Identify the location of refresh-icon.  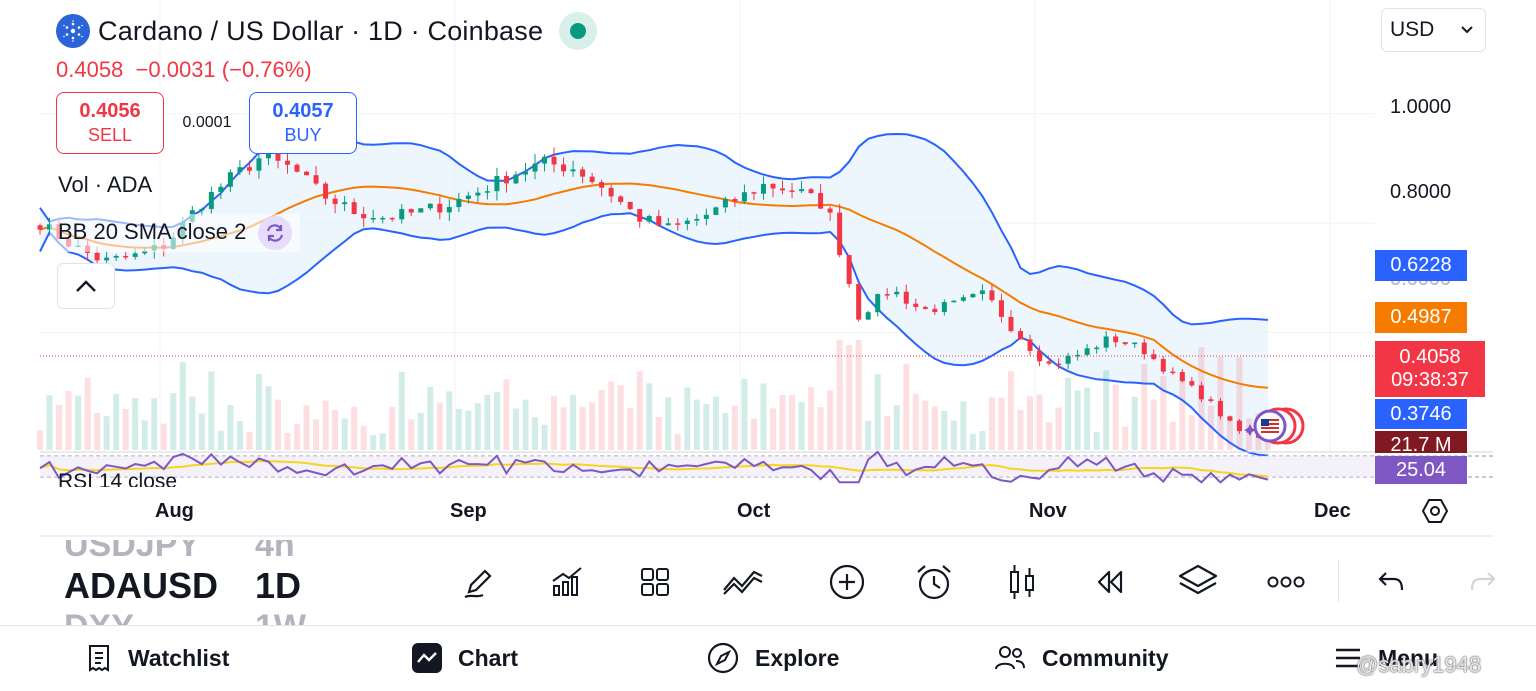
(275, 233).